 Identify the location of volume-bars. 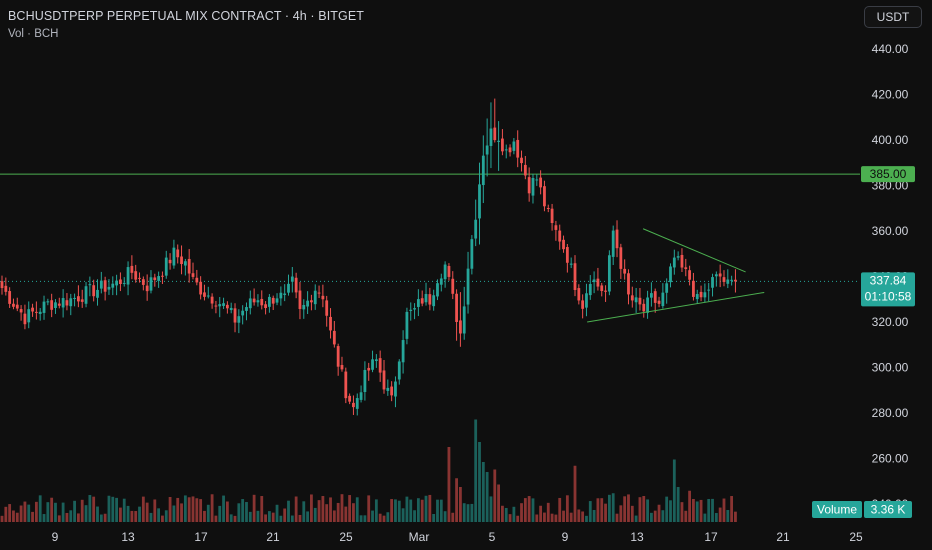
(368, 470).